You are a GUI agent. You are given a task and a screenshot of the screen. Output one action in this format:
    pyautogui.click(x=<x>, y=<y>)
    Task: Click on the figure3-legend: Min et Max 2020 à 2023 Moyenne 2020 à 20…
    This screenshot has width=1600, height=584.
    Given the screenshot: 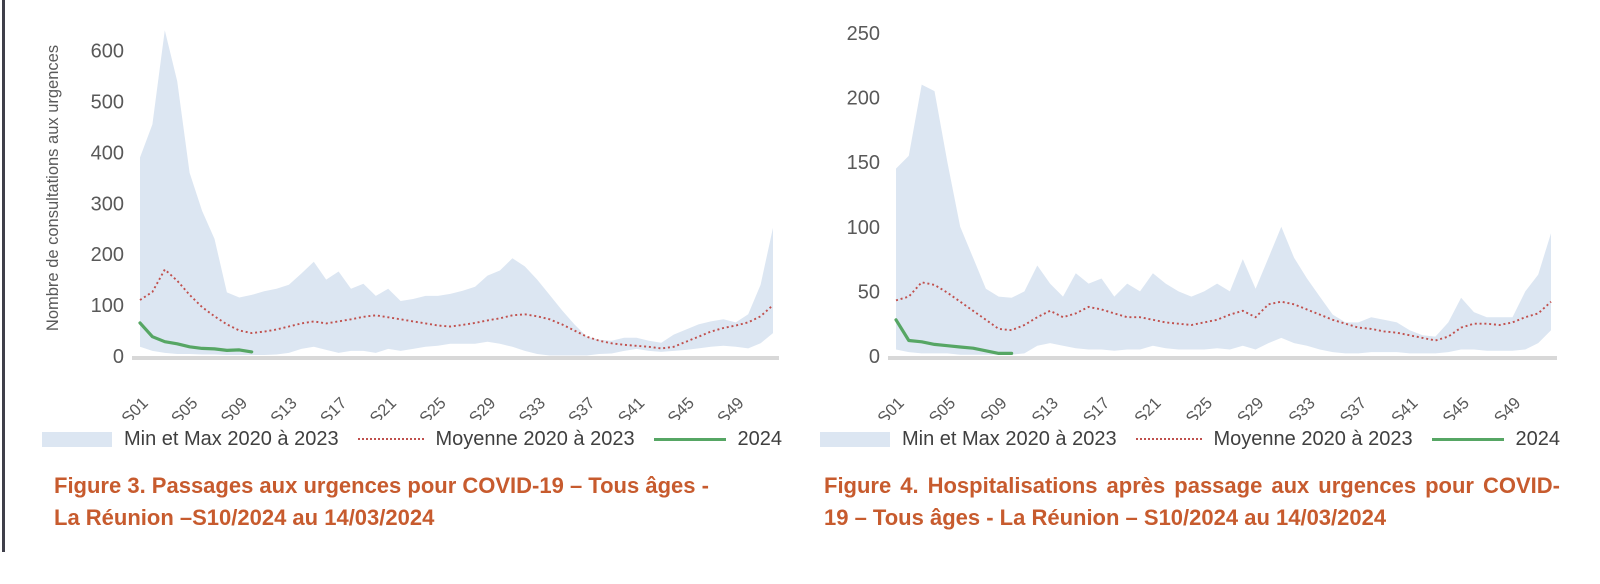 What is the action you would take?
    pyautogui.click(x=412, y=439)
    